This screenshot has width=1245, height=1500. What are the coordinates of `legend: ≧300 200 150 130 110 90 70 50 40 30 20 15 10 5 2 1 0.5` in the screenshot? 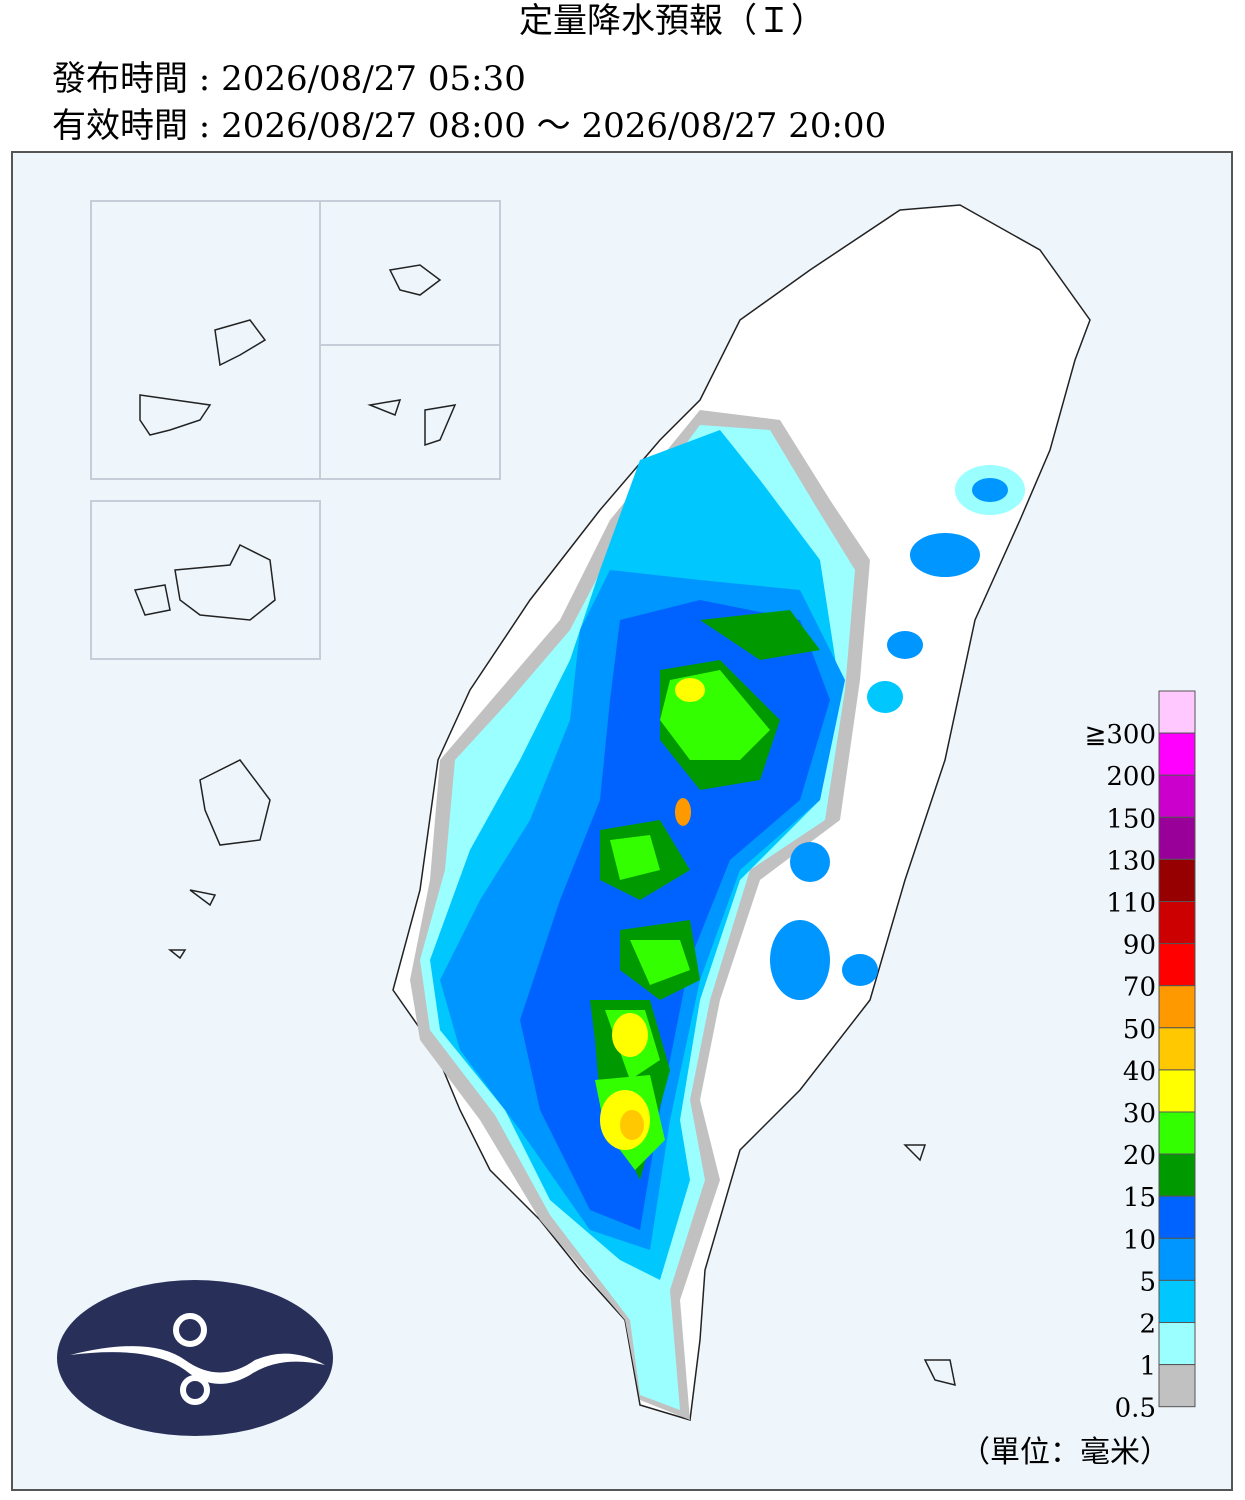 It's located at (1140, 1057).